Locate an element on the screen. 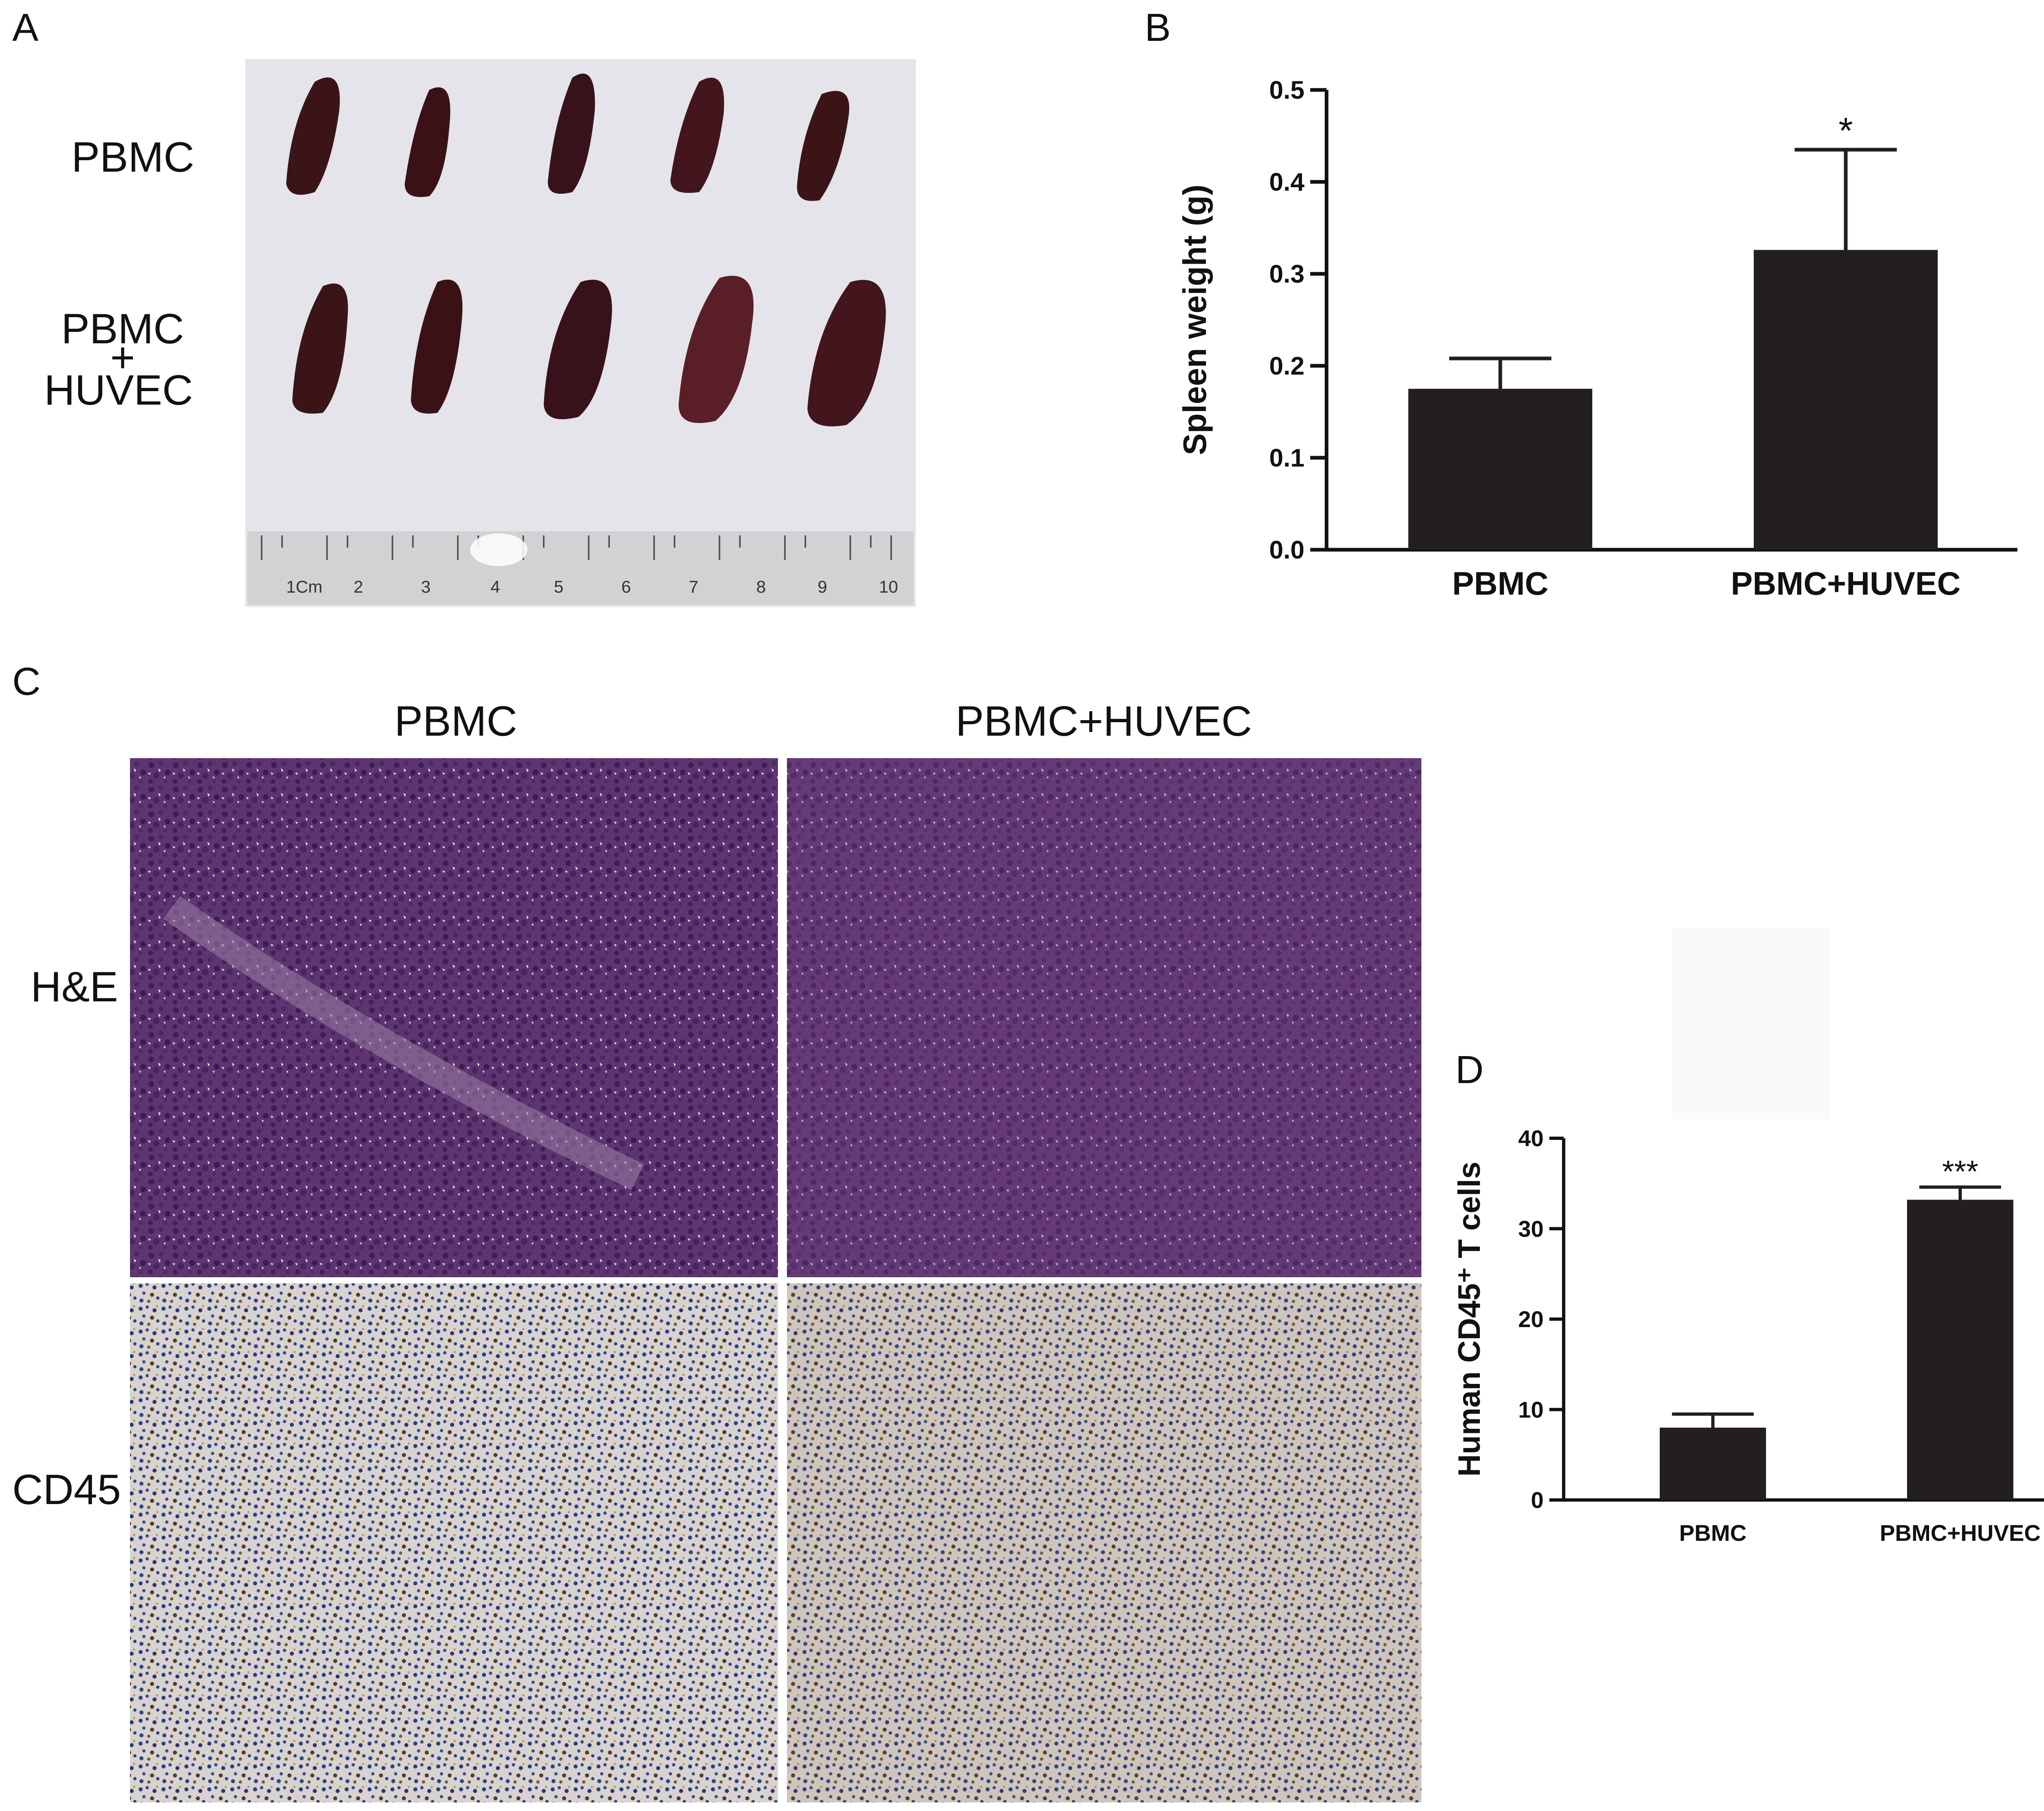 This screenshot has width=2044, height=1811. micrograph-cd45-pbmc-huvec is located at coordinates (1104, 1543).